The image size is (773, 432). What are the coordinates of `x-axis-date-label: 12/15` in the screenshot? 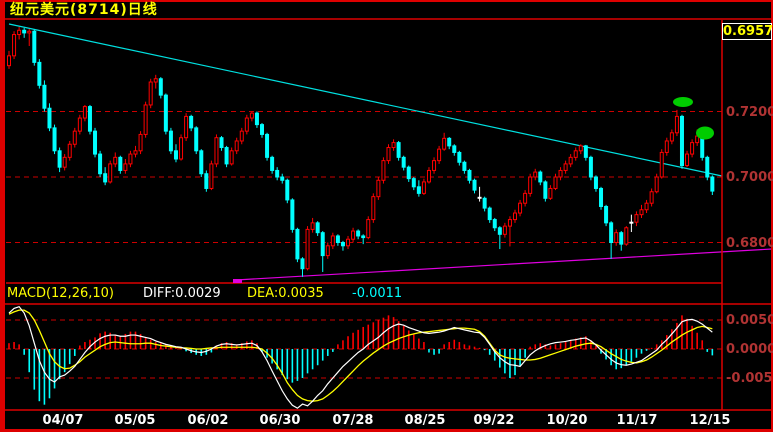 It's located at (710, 420).